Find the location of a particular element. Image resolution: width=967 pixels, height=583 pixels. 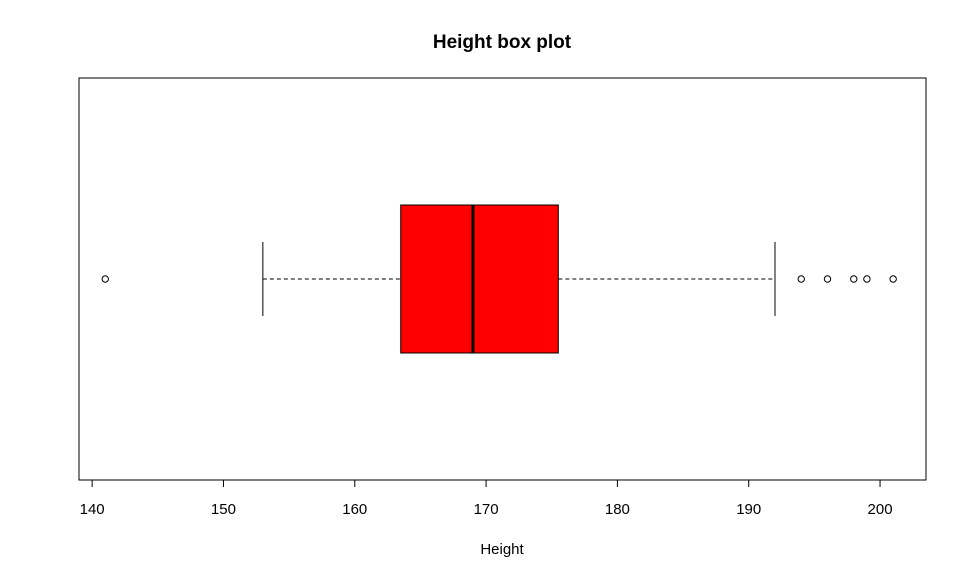

outlier-points is located at coordinates (499, 279).